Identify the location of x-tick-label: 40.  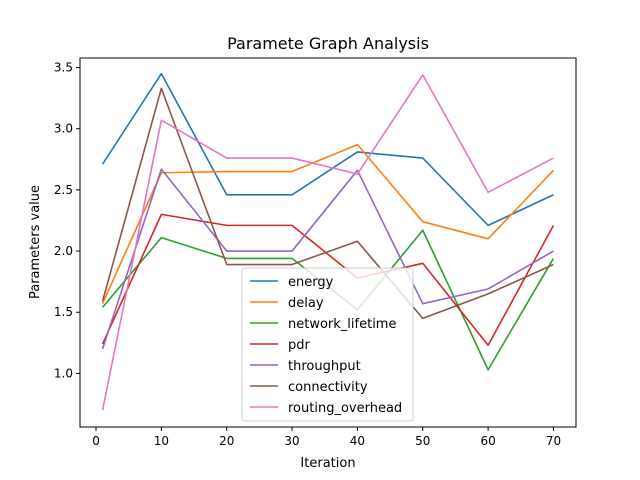
(357, 441).